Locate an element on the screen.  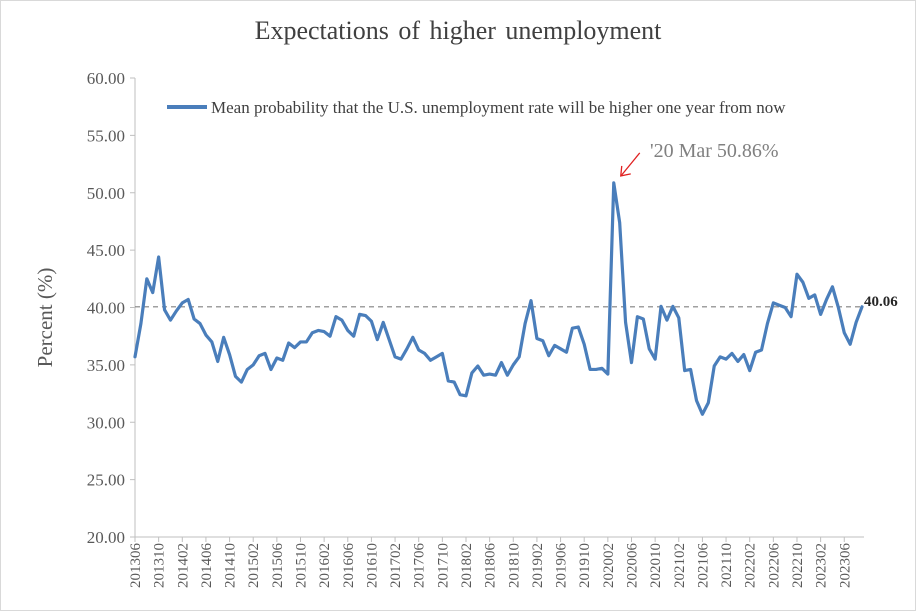
x-tick-label: 201710 is located at coordinates (443, 565).